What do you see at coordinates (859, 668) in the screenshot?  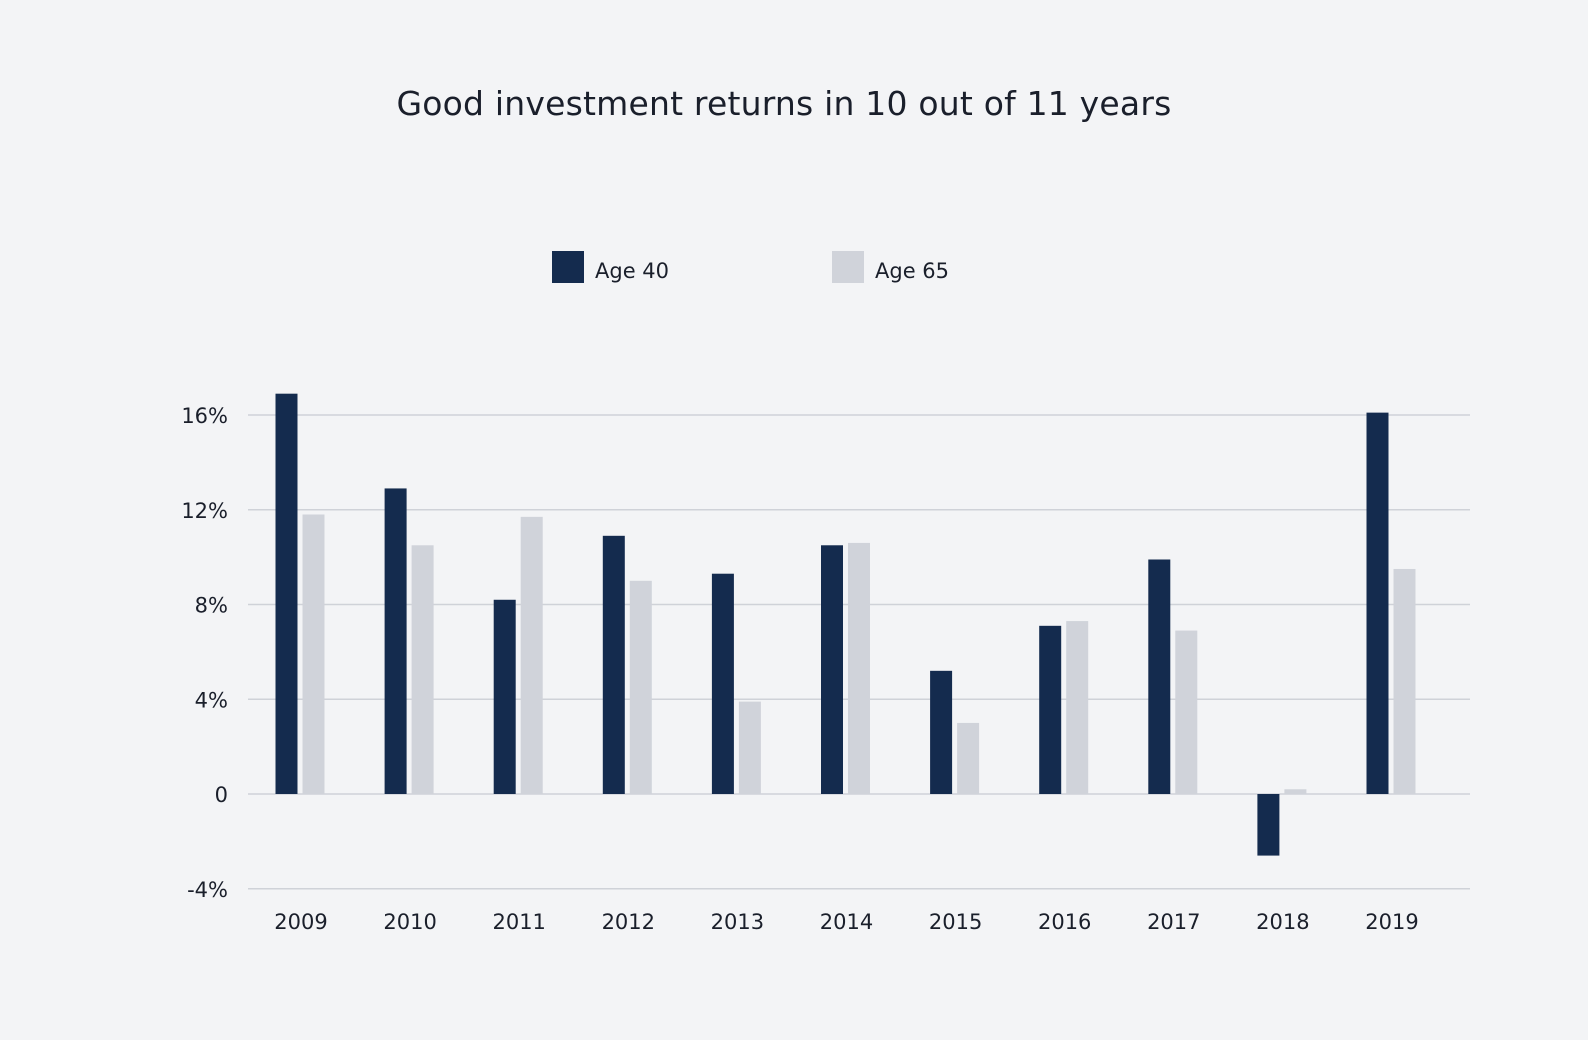 I see `bar-age-65-2014` at bounding box center [859, 668].